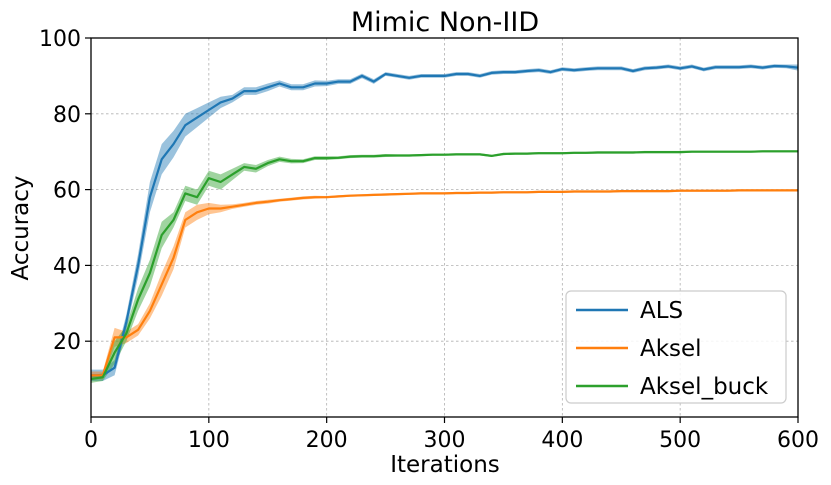 The width and height of the screenshot is (831, 485). I want to click on y-tick-label: 40, so click(67, 266).